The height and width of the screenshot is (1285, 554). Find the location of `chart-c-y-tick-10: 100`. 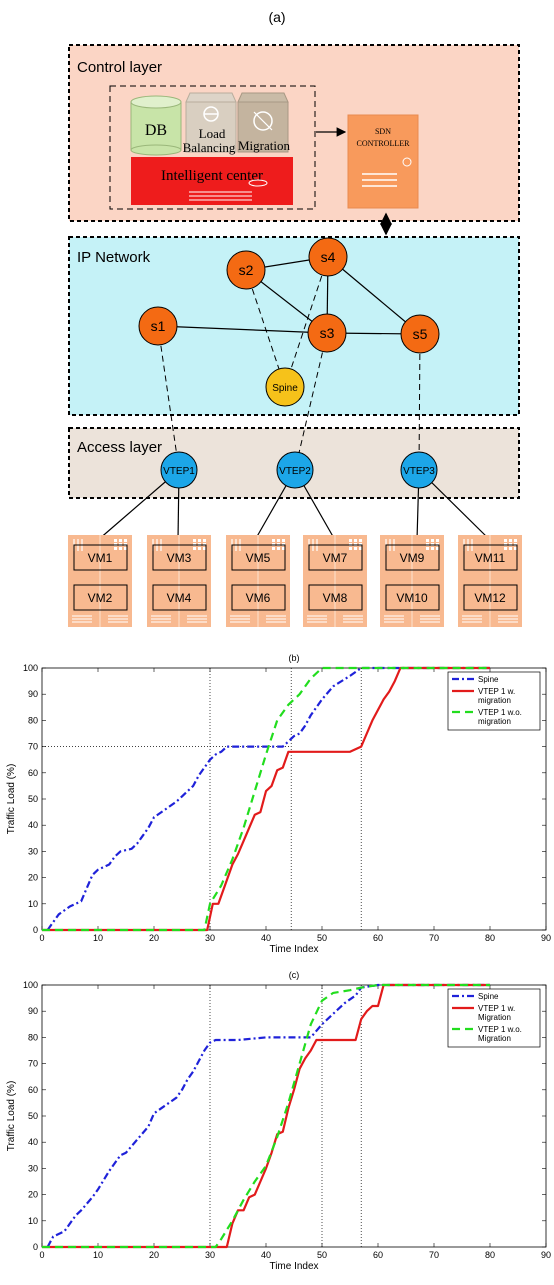

chart-c-y-tick-10: 100 is located at coordinates (30, 985).